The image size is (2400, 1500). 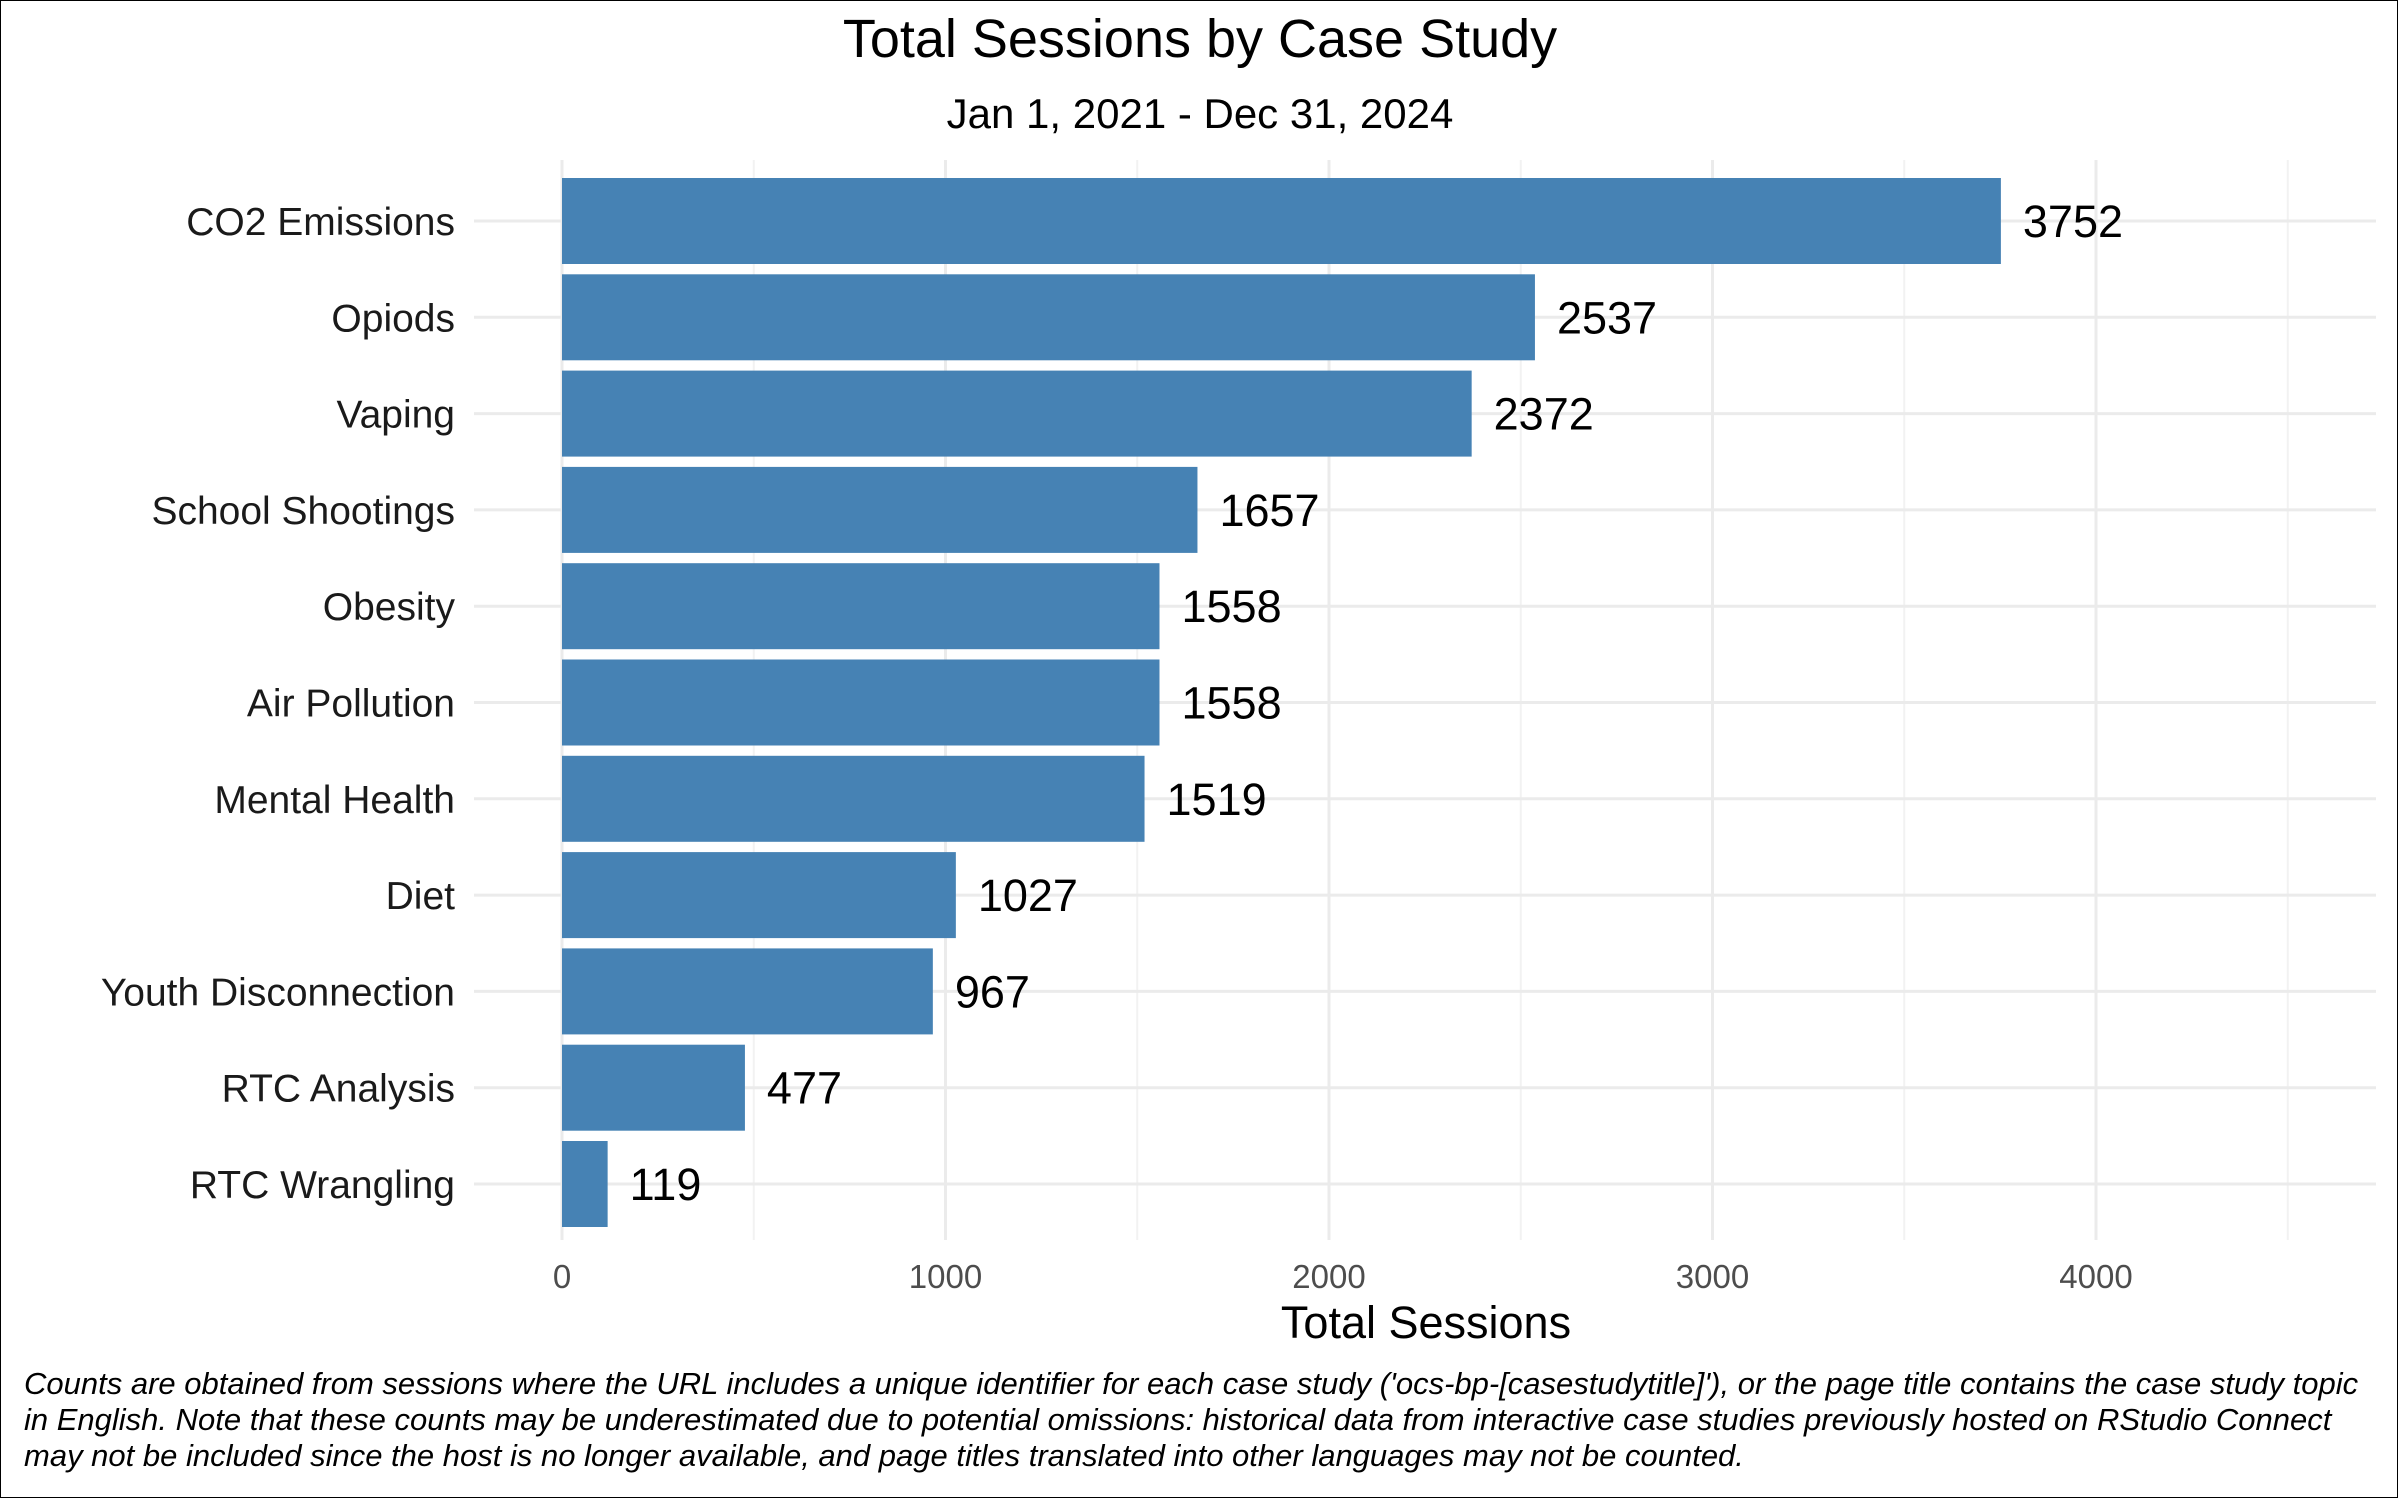 I want to click on category-label: School Shootings, so click(x=303, y=511).